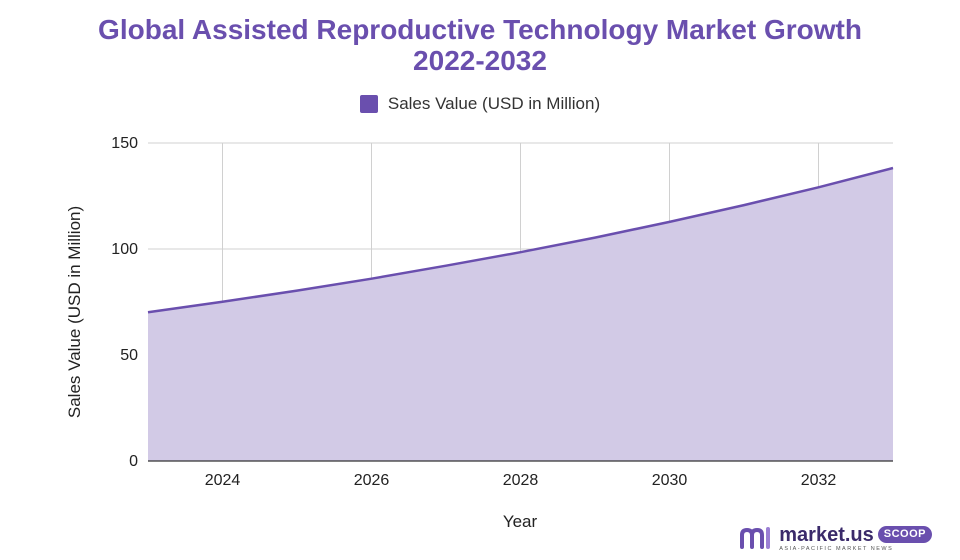 The height and width of the screenshot is (560, 960). Describe the element at coordinates (74, 312) in the screenshot. I see `y-axis-title: Sales Value (USD in Million)` at that location.